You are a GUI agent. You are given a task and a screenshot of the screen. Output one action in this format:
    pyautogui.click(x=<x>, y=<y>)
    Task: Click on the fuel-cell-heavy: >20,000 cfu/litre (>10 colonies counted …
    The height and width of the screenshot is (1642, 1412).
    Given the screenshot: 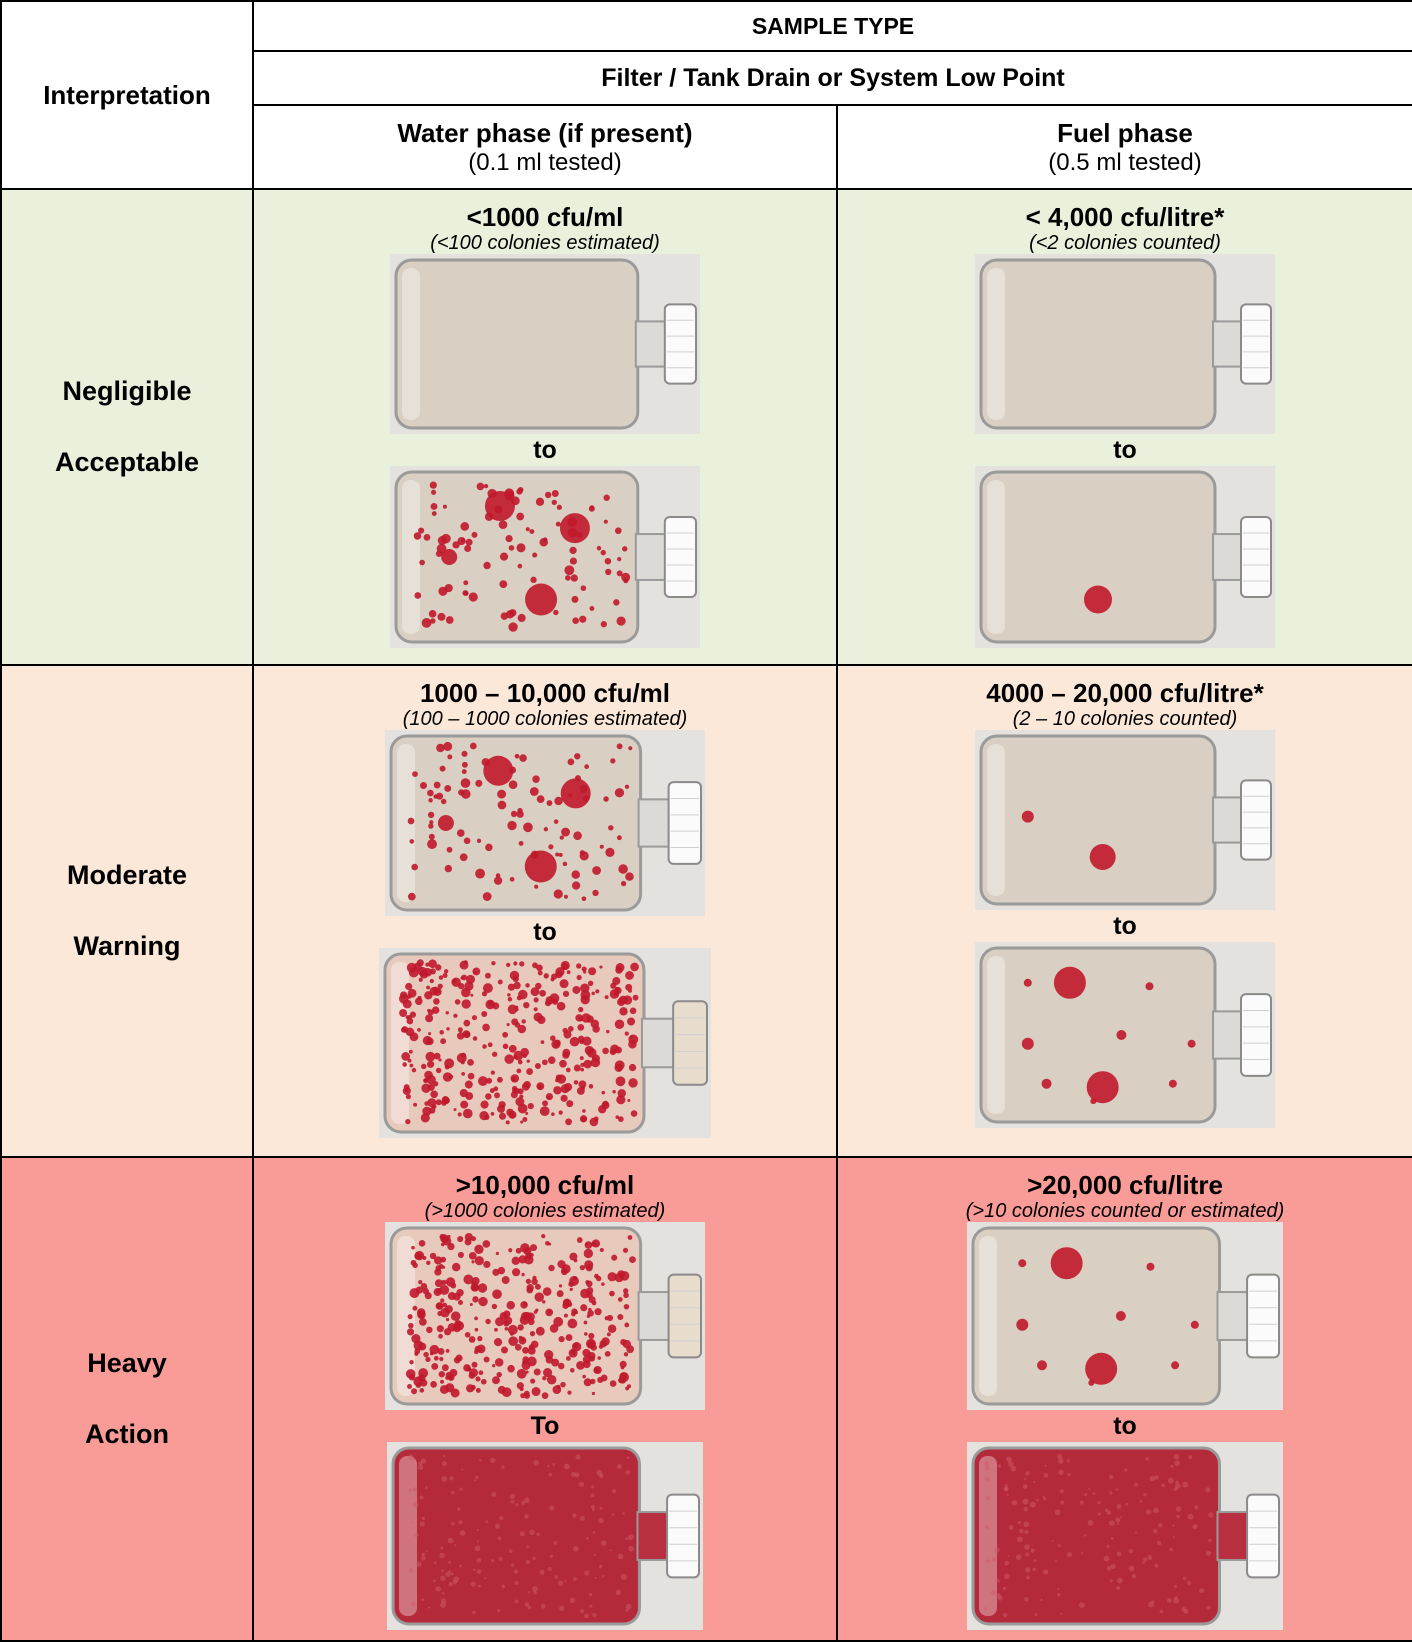 What is the action you would take?
    pyautogui.click(x=1124, y=1399)
    